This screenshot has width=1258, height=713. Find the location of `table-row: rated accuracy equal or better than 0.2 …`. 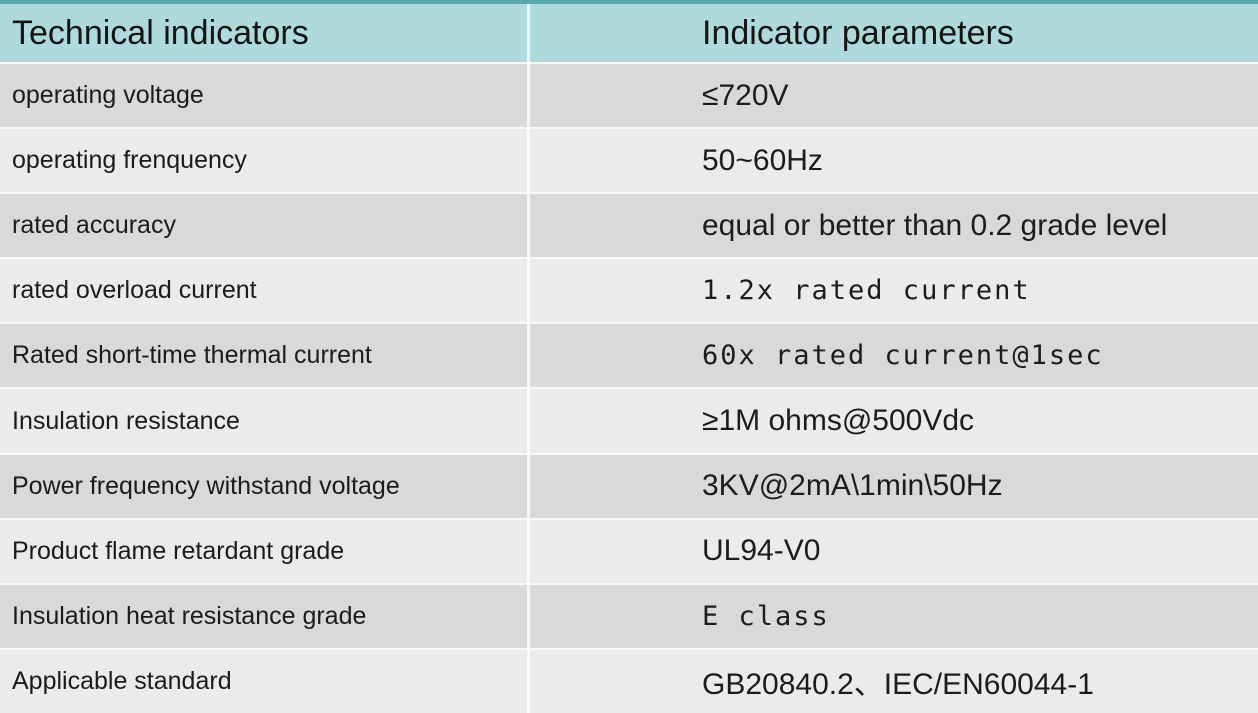

table-row: rated accuracy equal or better than 0.2 … is located at coordinates (629, 225).